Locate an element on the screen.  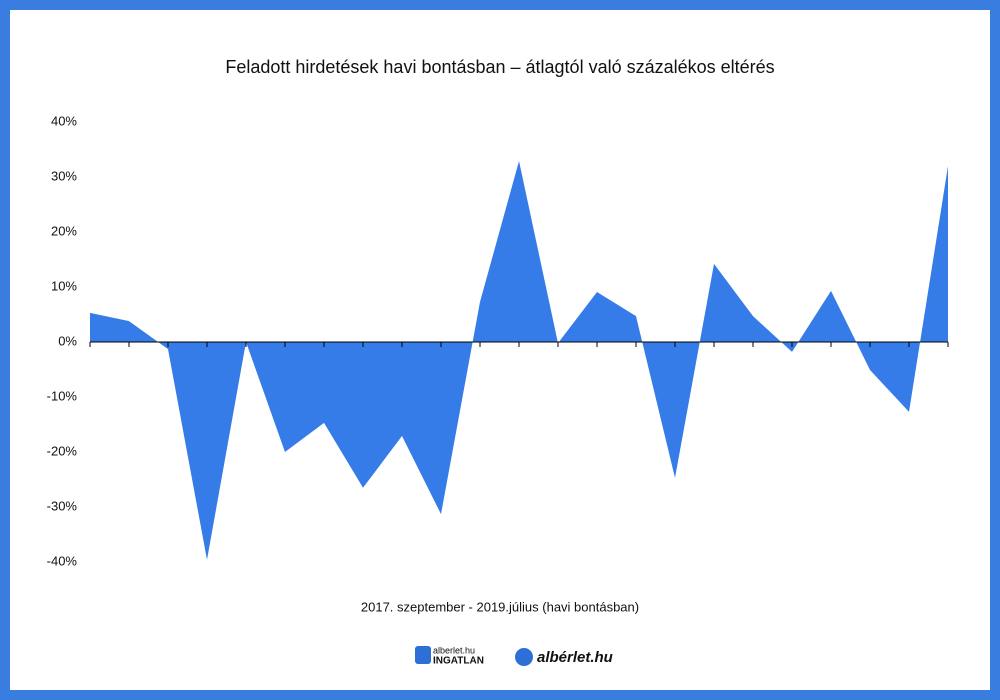
y-tick-label: 30% is located at coordinates (64, 175).